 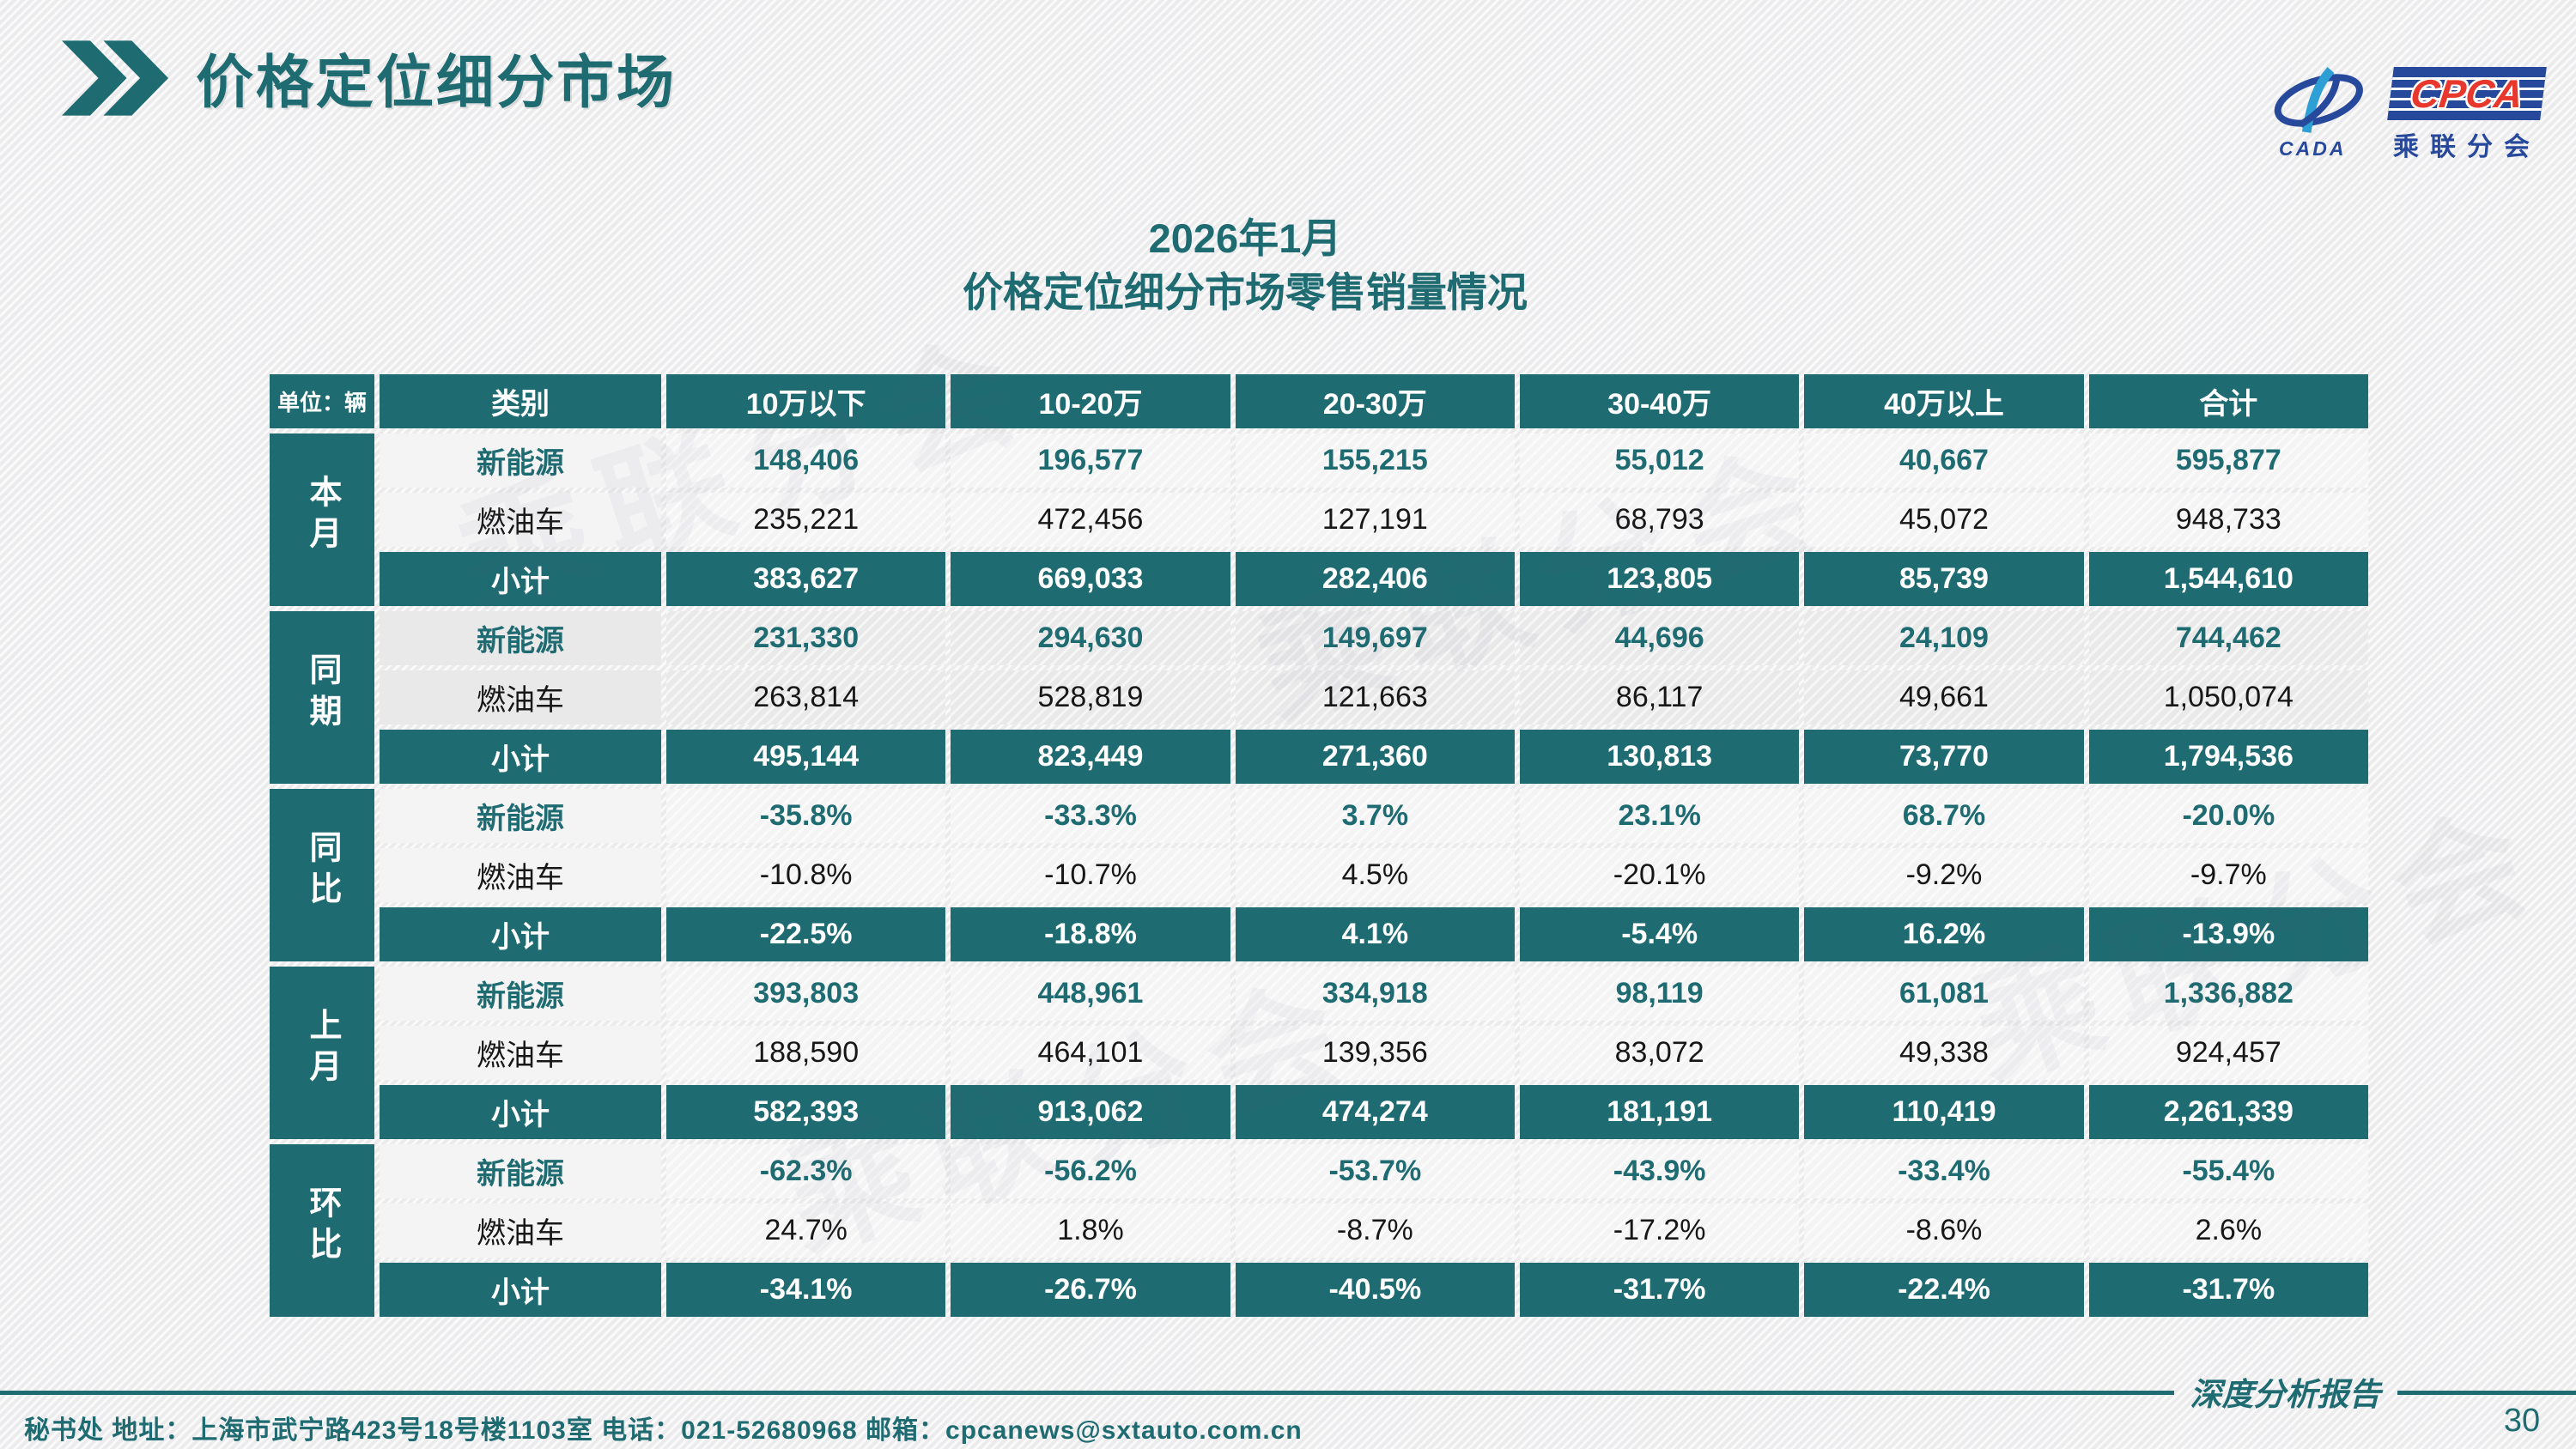 What do you see at coordinates (1375, 401) in the screenshot?
I see `header-cell: 20-30万` at bounding box center [1375, 401].